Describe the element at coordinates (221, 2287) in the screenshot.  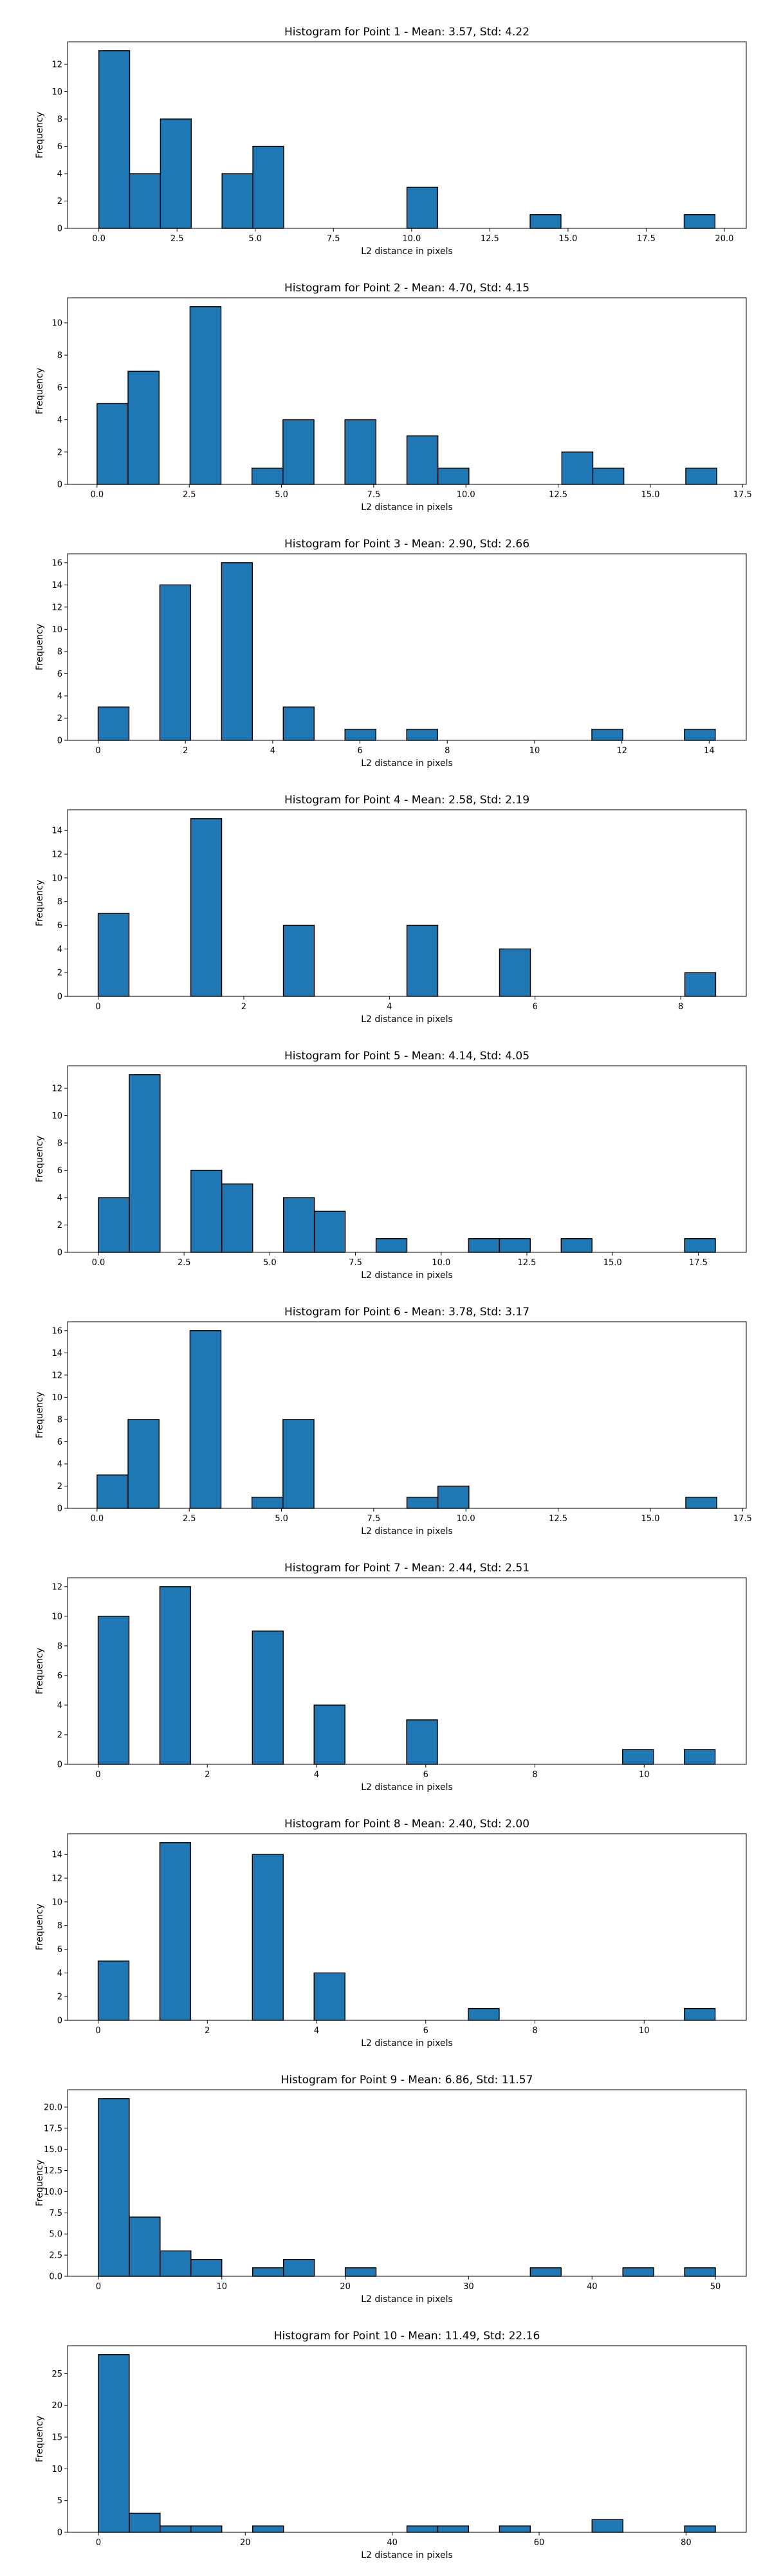
I see `x-tick-label: 10` at that location.